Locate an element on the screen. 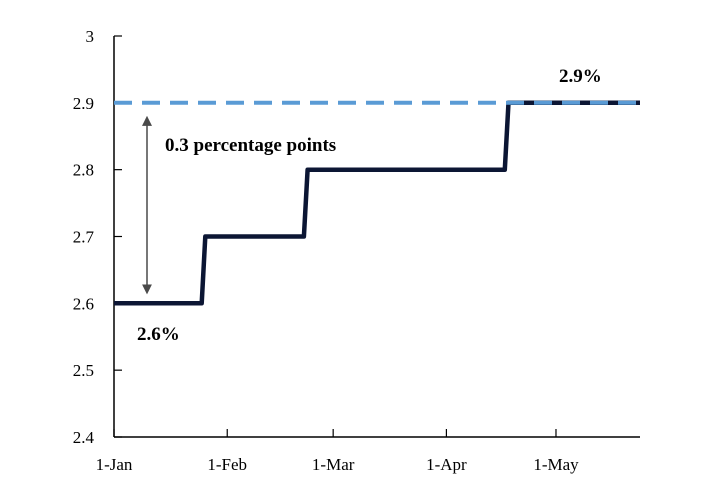 The width and height of the screenshot is (720, 502). y-tick-label: 2.8 is located at coordinates (83, 170).